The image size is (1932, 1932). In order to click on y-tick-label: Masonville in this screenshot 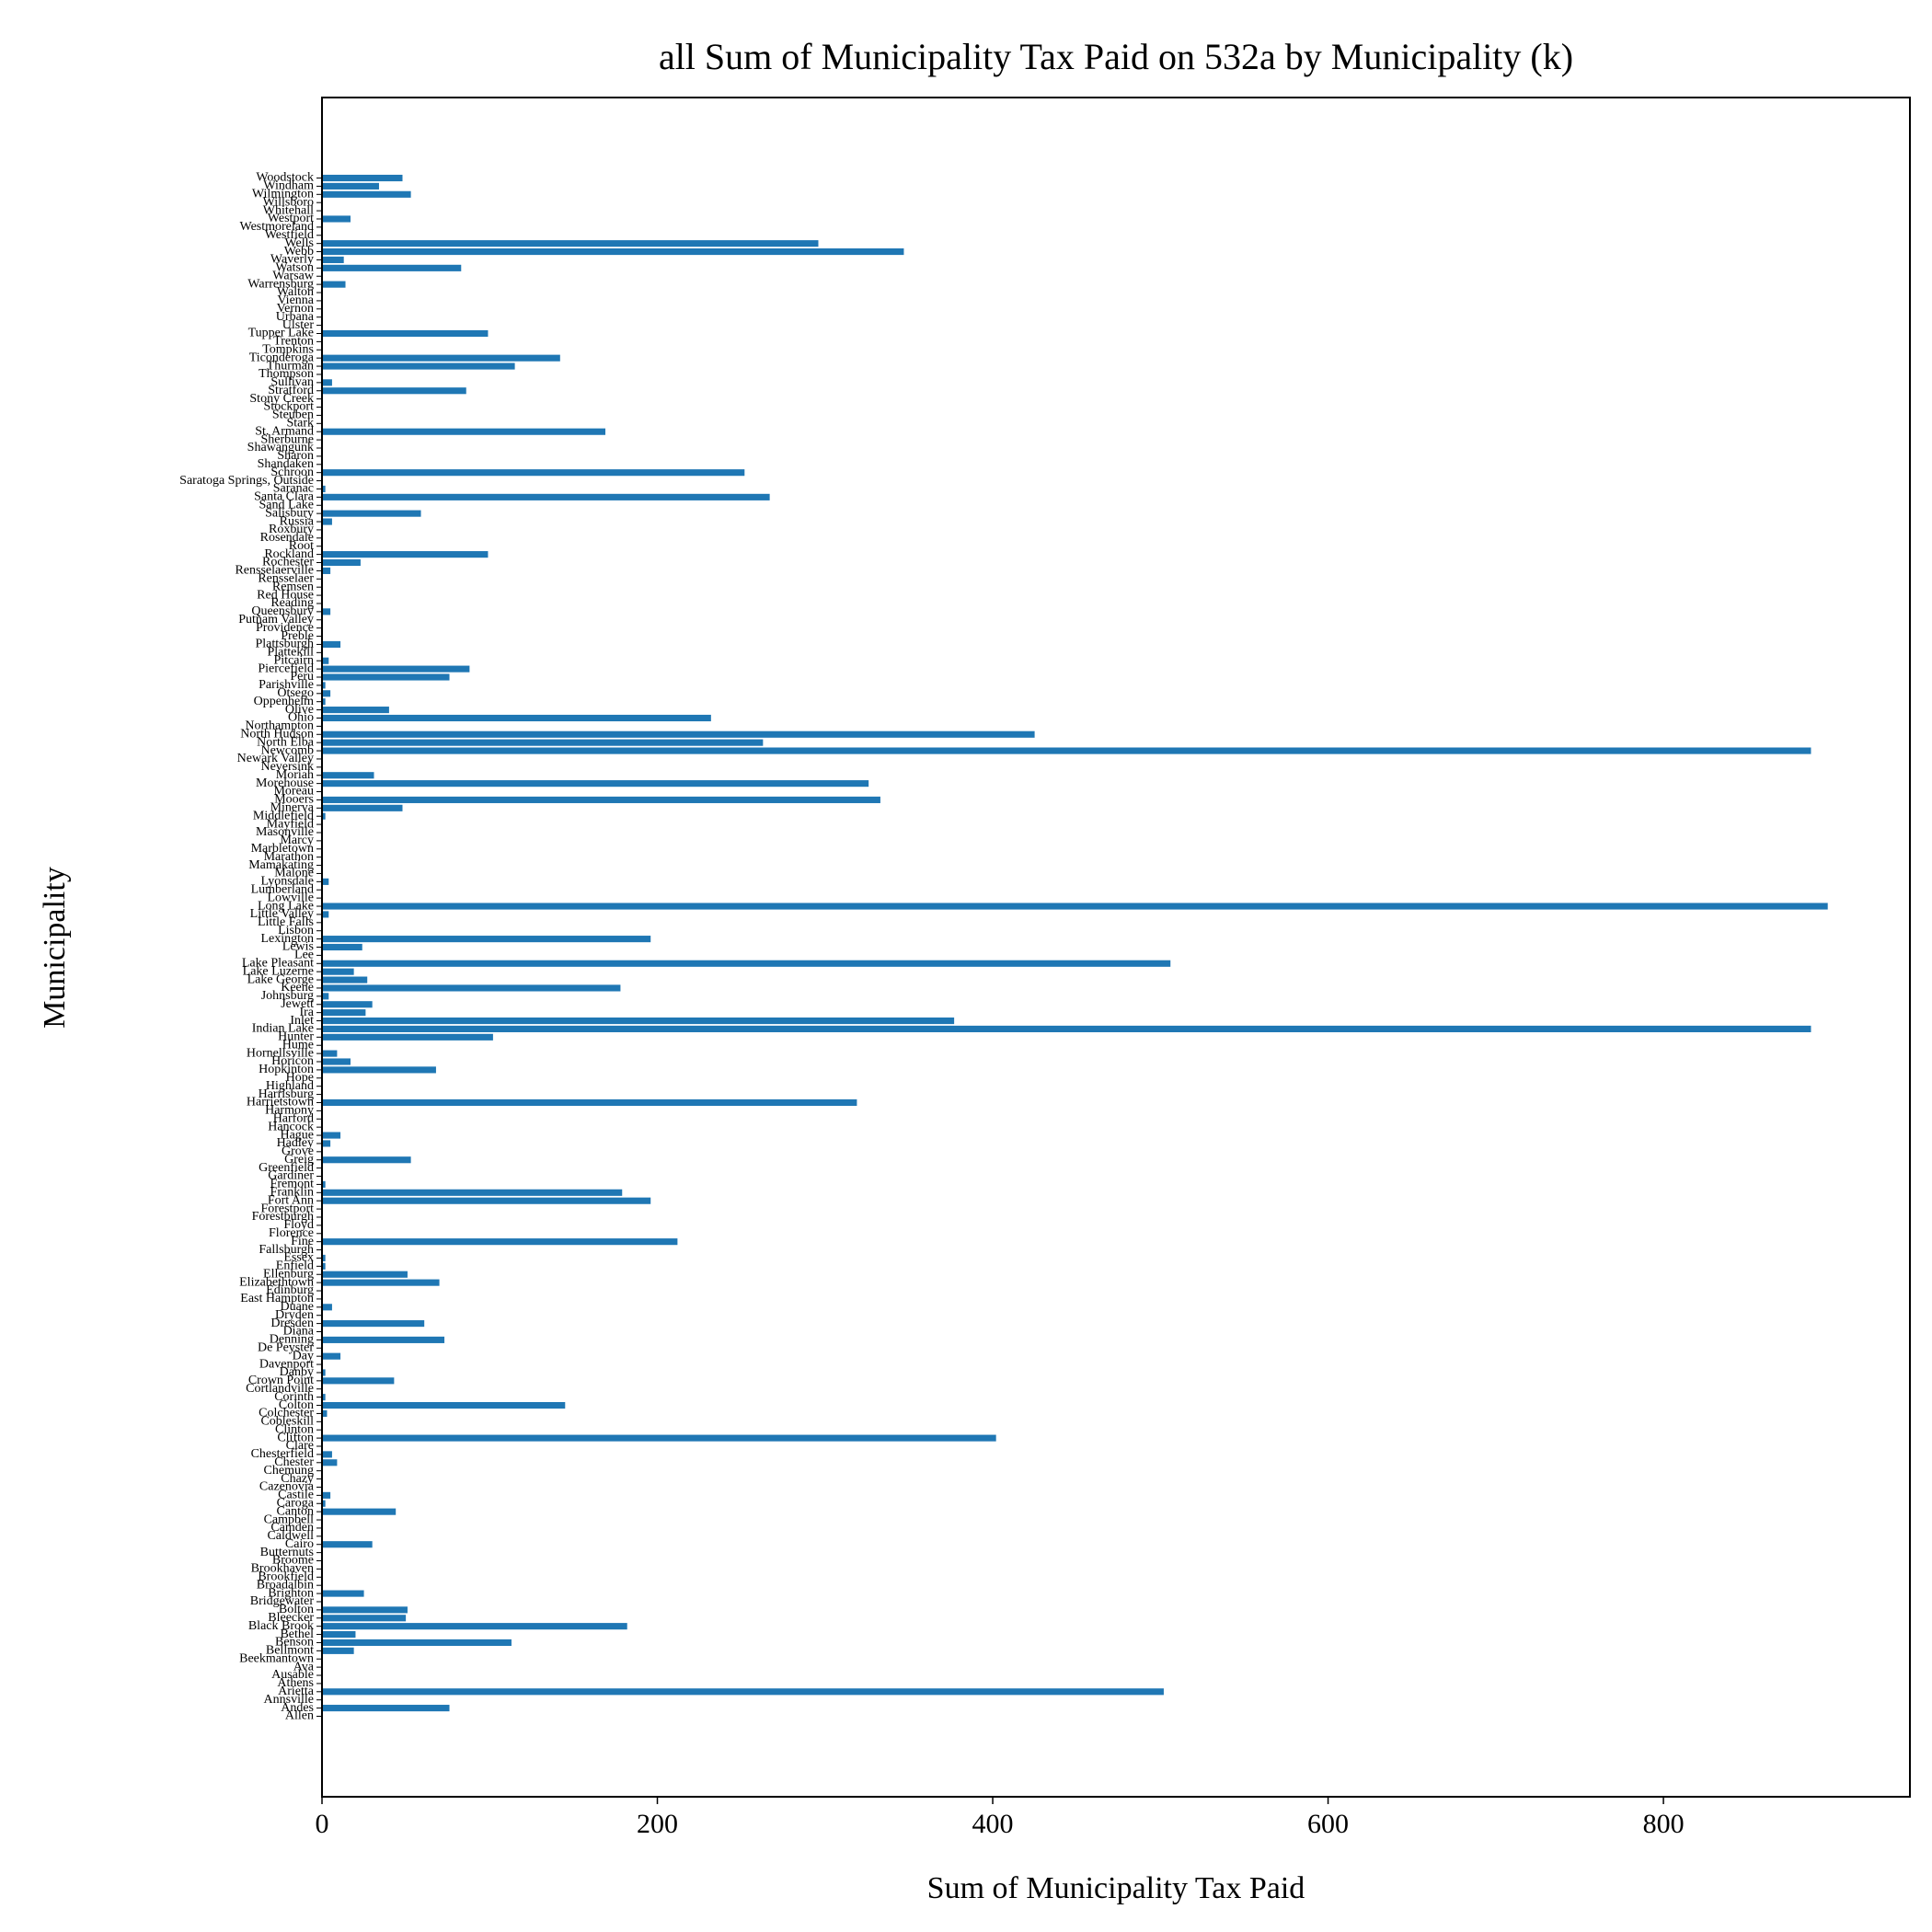, I will do `click(285, 832)`.